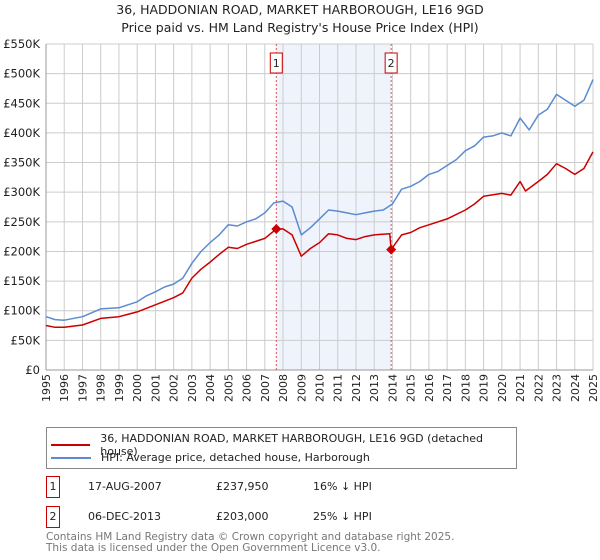  Describe the element at coordinates (82, 388) in the screenshot. I see `x-tick-label: 1997` at that location.